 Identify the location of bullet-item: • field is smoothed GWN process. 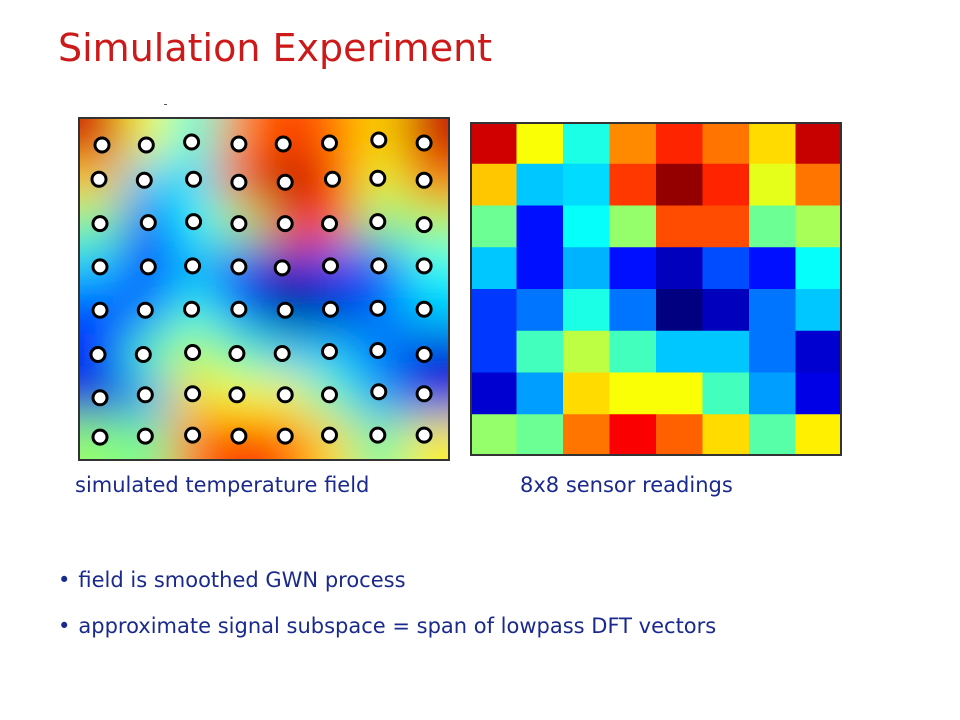
(387, 589).